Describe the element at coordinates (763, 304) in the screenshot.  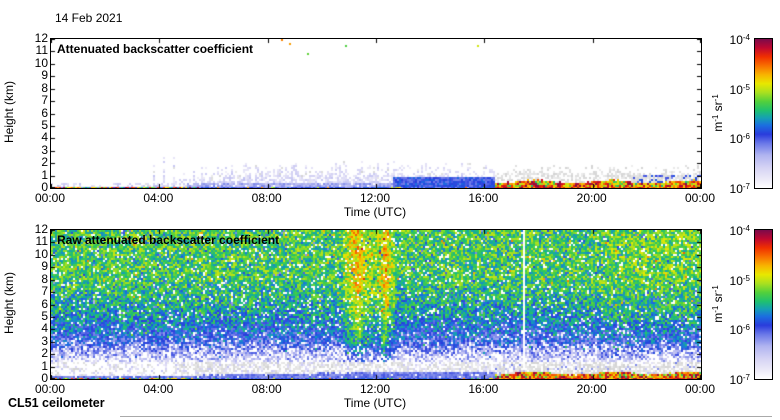
I see `colorbar-raw` at that location.